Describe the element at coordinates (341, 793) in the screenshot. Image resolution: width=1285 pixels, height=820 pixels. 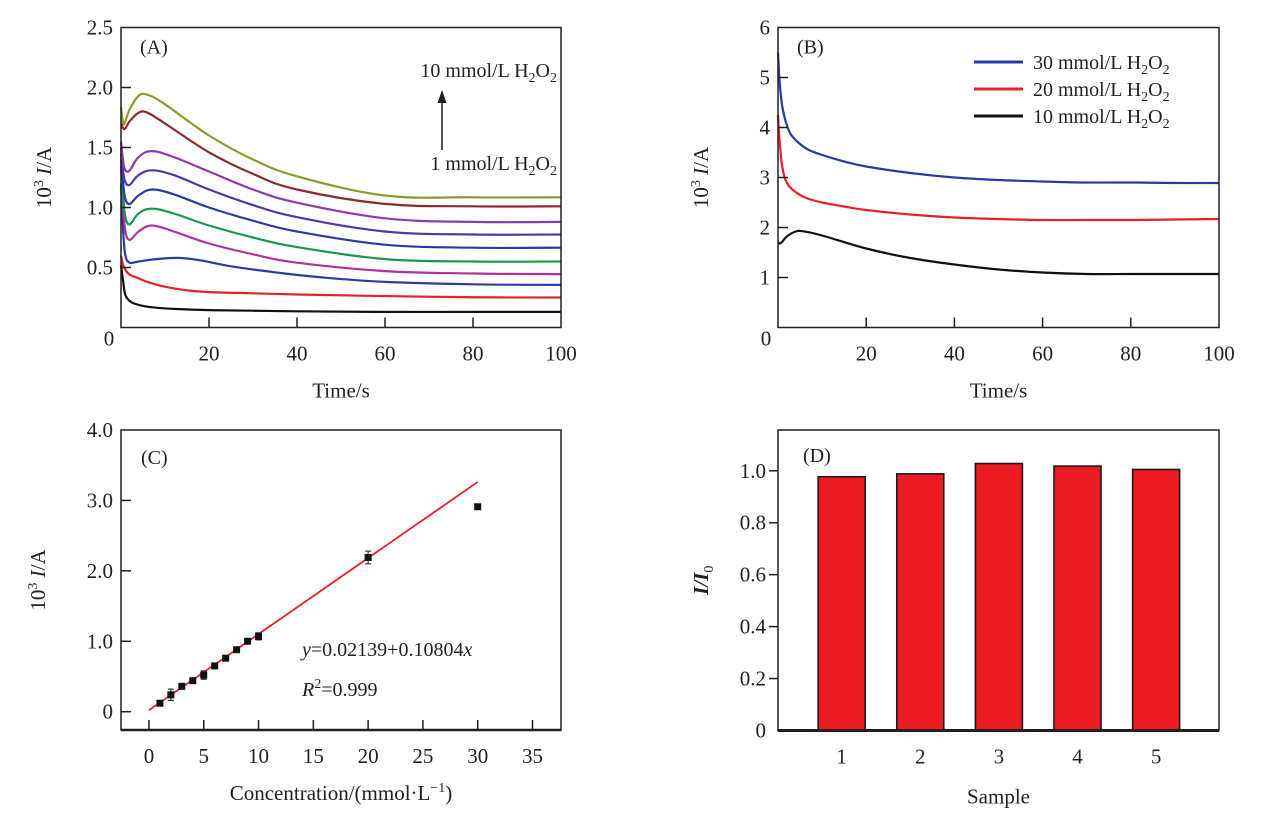
I see `x-axis-label-c: Concentration/(mmol·L−1)` at that location.